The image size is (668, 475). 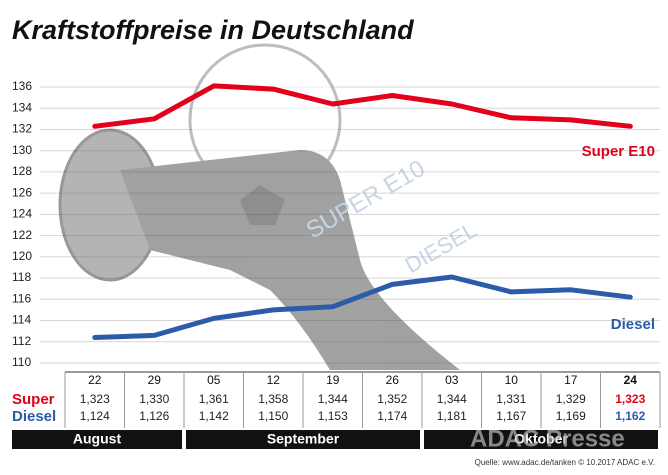 I want to click on y-tick-label: 136, so click(x=22, y=86).